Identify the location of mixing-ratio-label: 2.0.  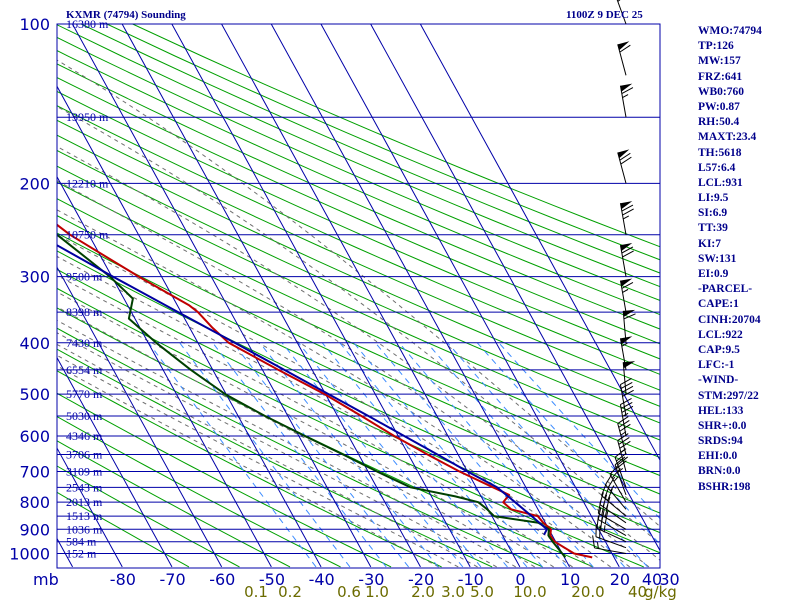
(423, 591).